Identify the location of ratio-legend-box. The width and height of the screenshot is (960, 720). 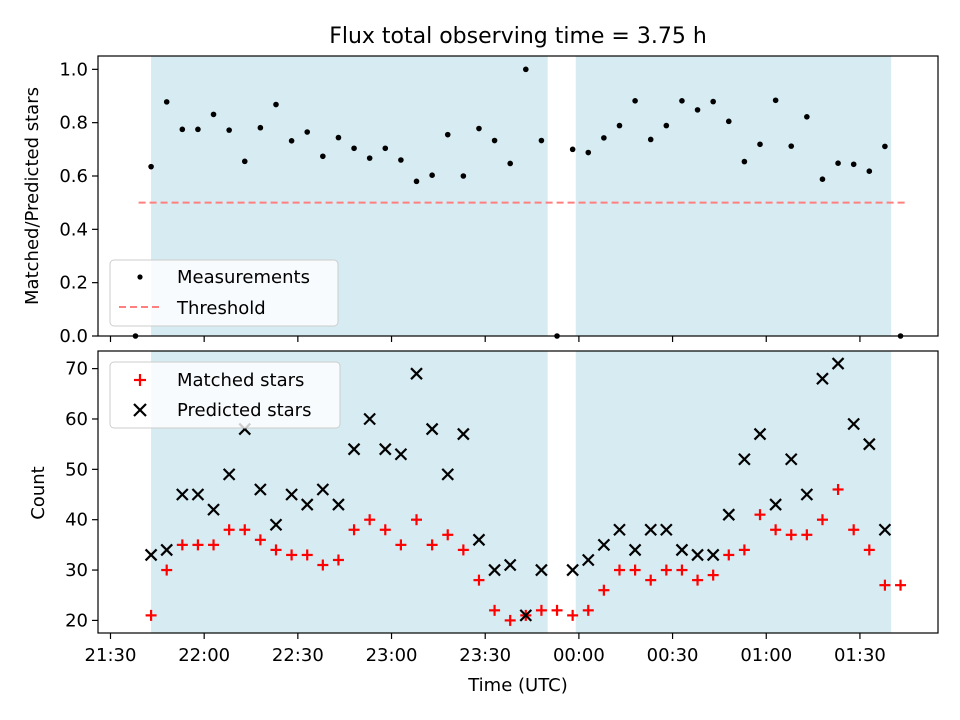
(224, 293).